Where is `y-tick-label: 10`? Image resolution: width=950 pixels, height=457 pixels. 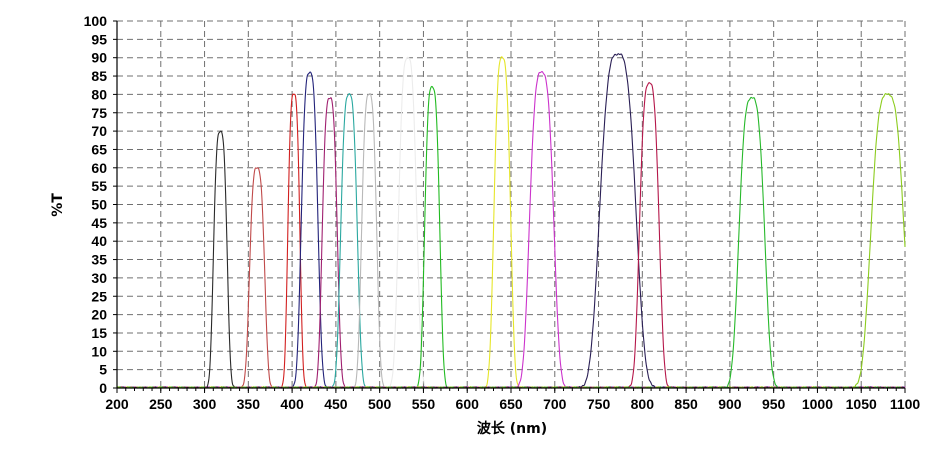
y-tick-label: 10 is located at coordinates (99, 351).